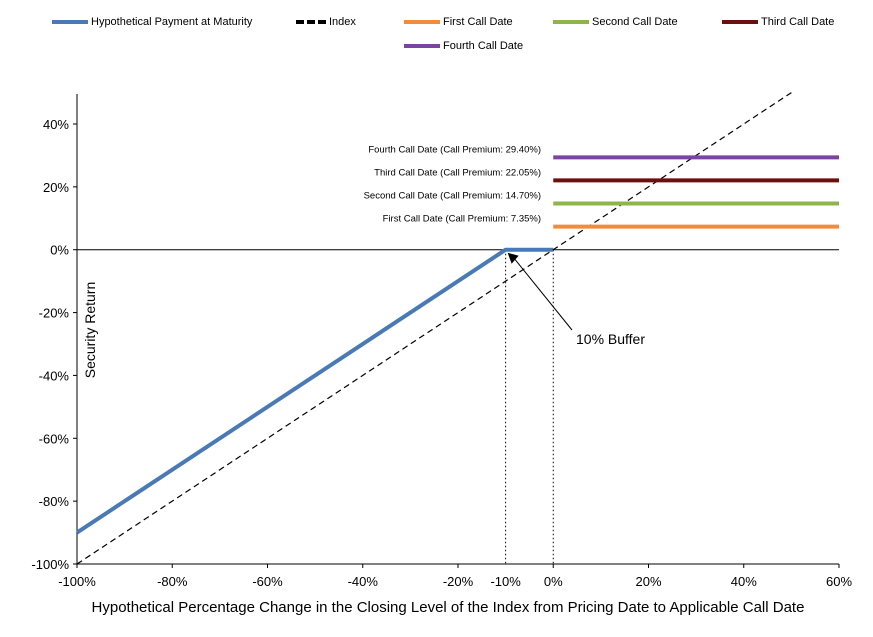  What do you see at coordinates (635, 22) in the screenshot?
I see `legend-label-second-call: Second Call Date` at bounding box center [635, 22].